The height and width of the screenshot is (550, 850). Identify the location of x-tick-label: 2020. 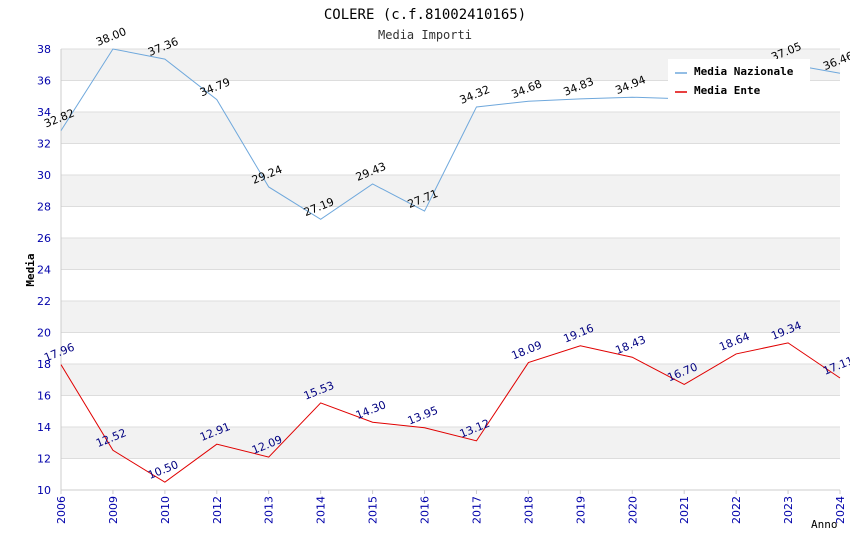
(632, 510).